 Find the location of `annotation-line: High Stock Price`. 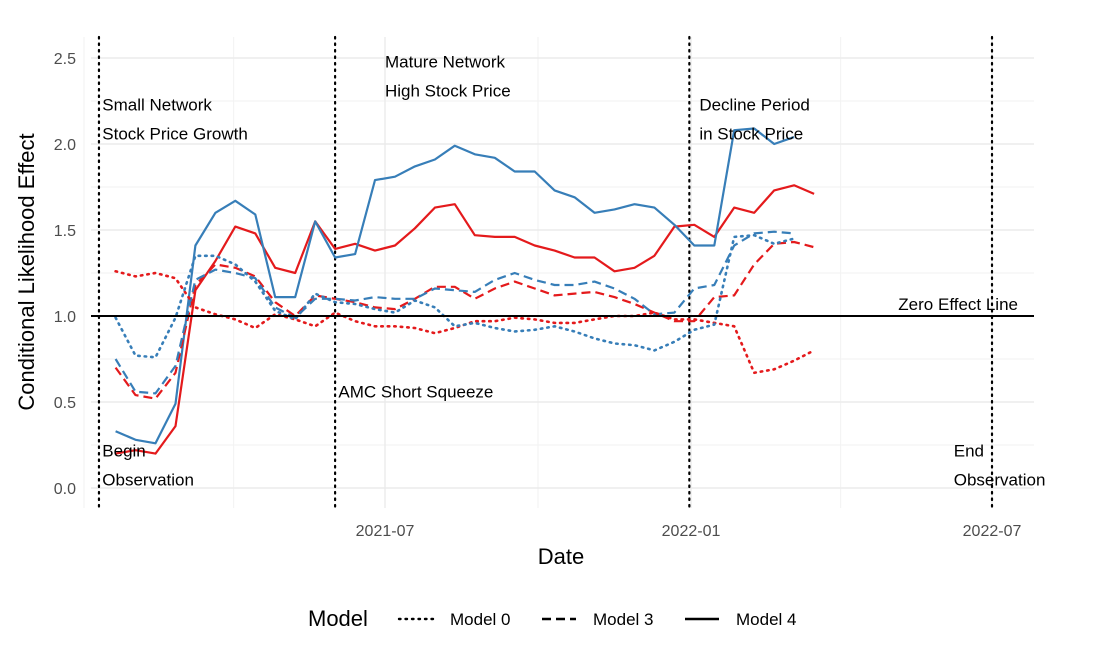

annotation-line: High Stock Price is located at coordinates (448, 91).